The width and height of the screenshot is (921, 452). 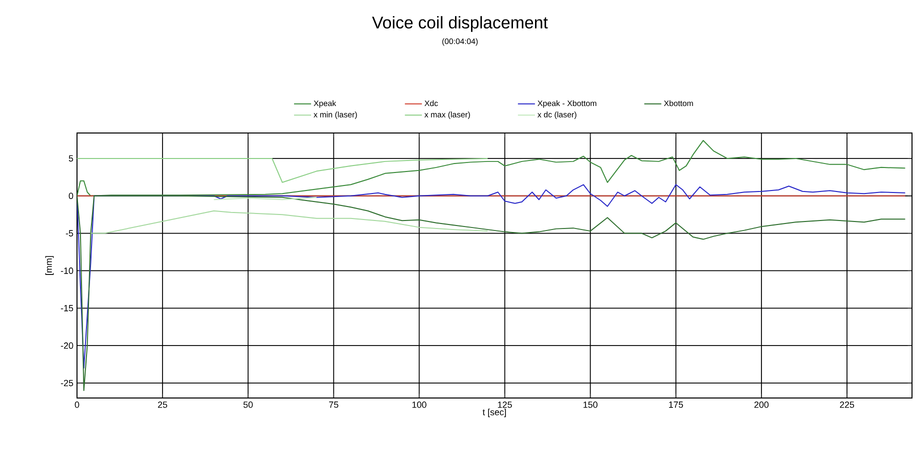 I want to click on y-tick-label: -20, so click(x=67, y=345).